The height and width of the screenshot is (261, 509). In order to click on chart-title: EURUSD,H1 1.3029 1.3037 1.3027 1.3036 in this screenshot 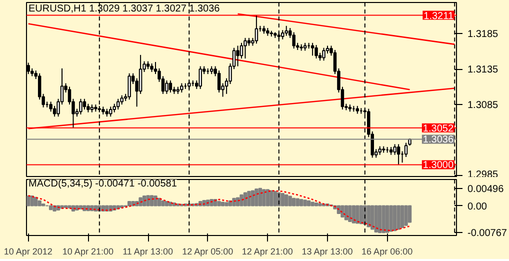, I will do `click(124, 9)`.